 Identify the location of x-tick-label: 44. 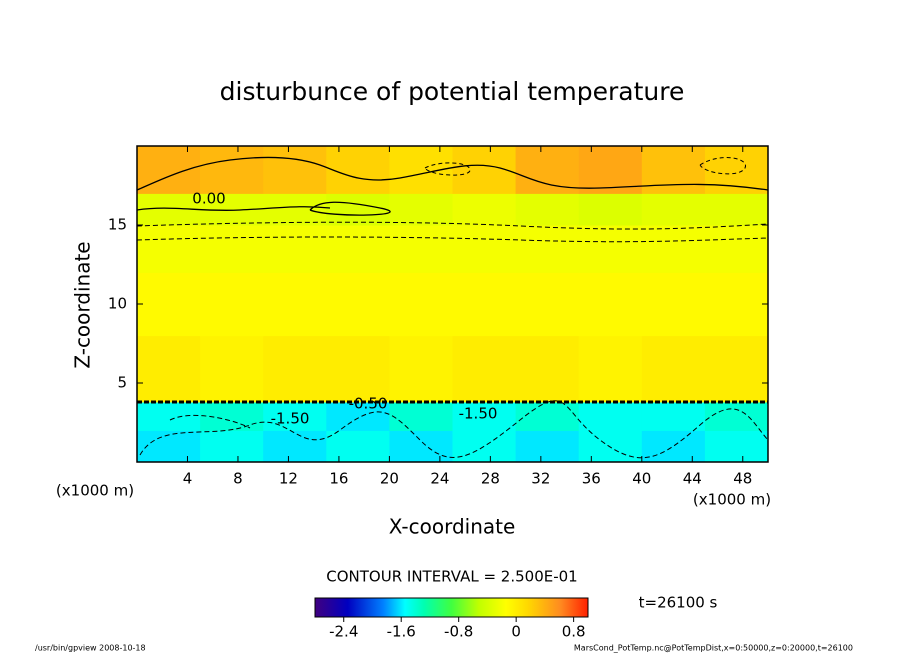
(692, 479).